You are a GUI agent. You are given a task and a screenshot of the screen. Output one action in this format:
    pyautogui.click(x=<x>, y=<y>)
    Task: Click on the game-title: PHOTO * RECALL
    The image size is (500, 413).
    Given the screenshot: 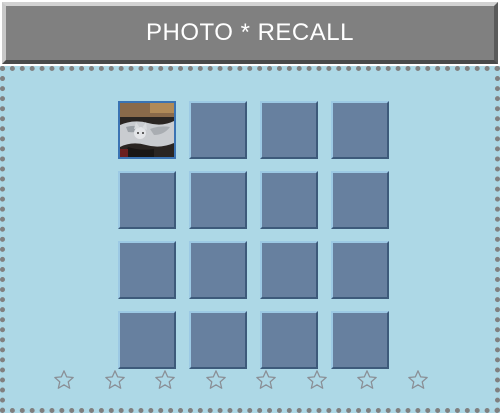 What is the action you would take?
    pyautogui.click(x=250, y=32)
    